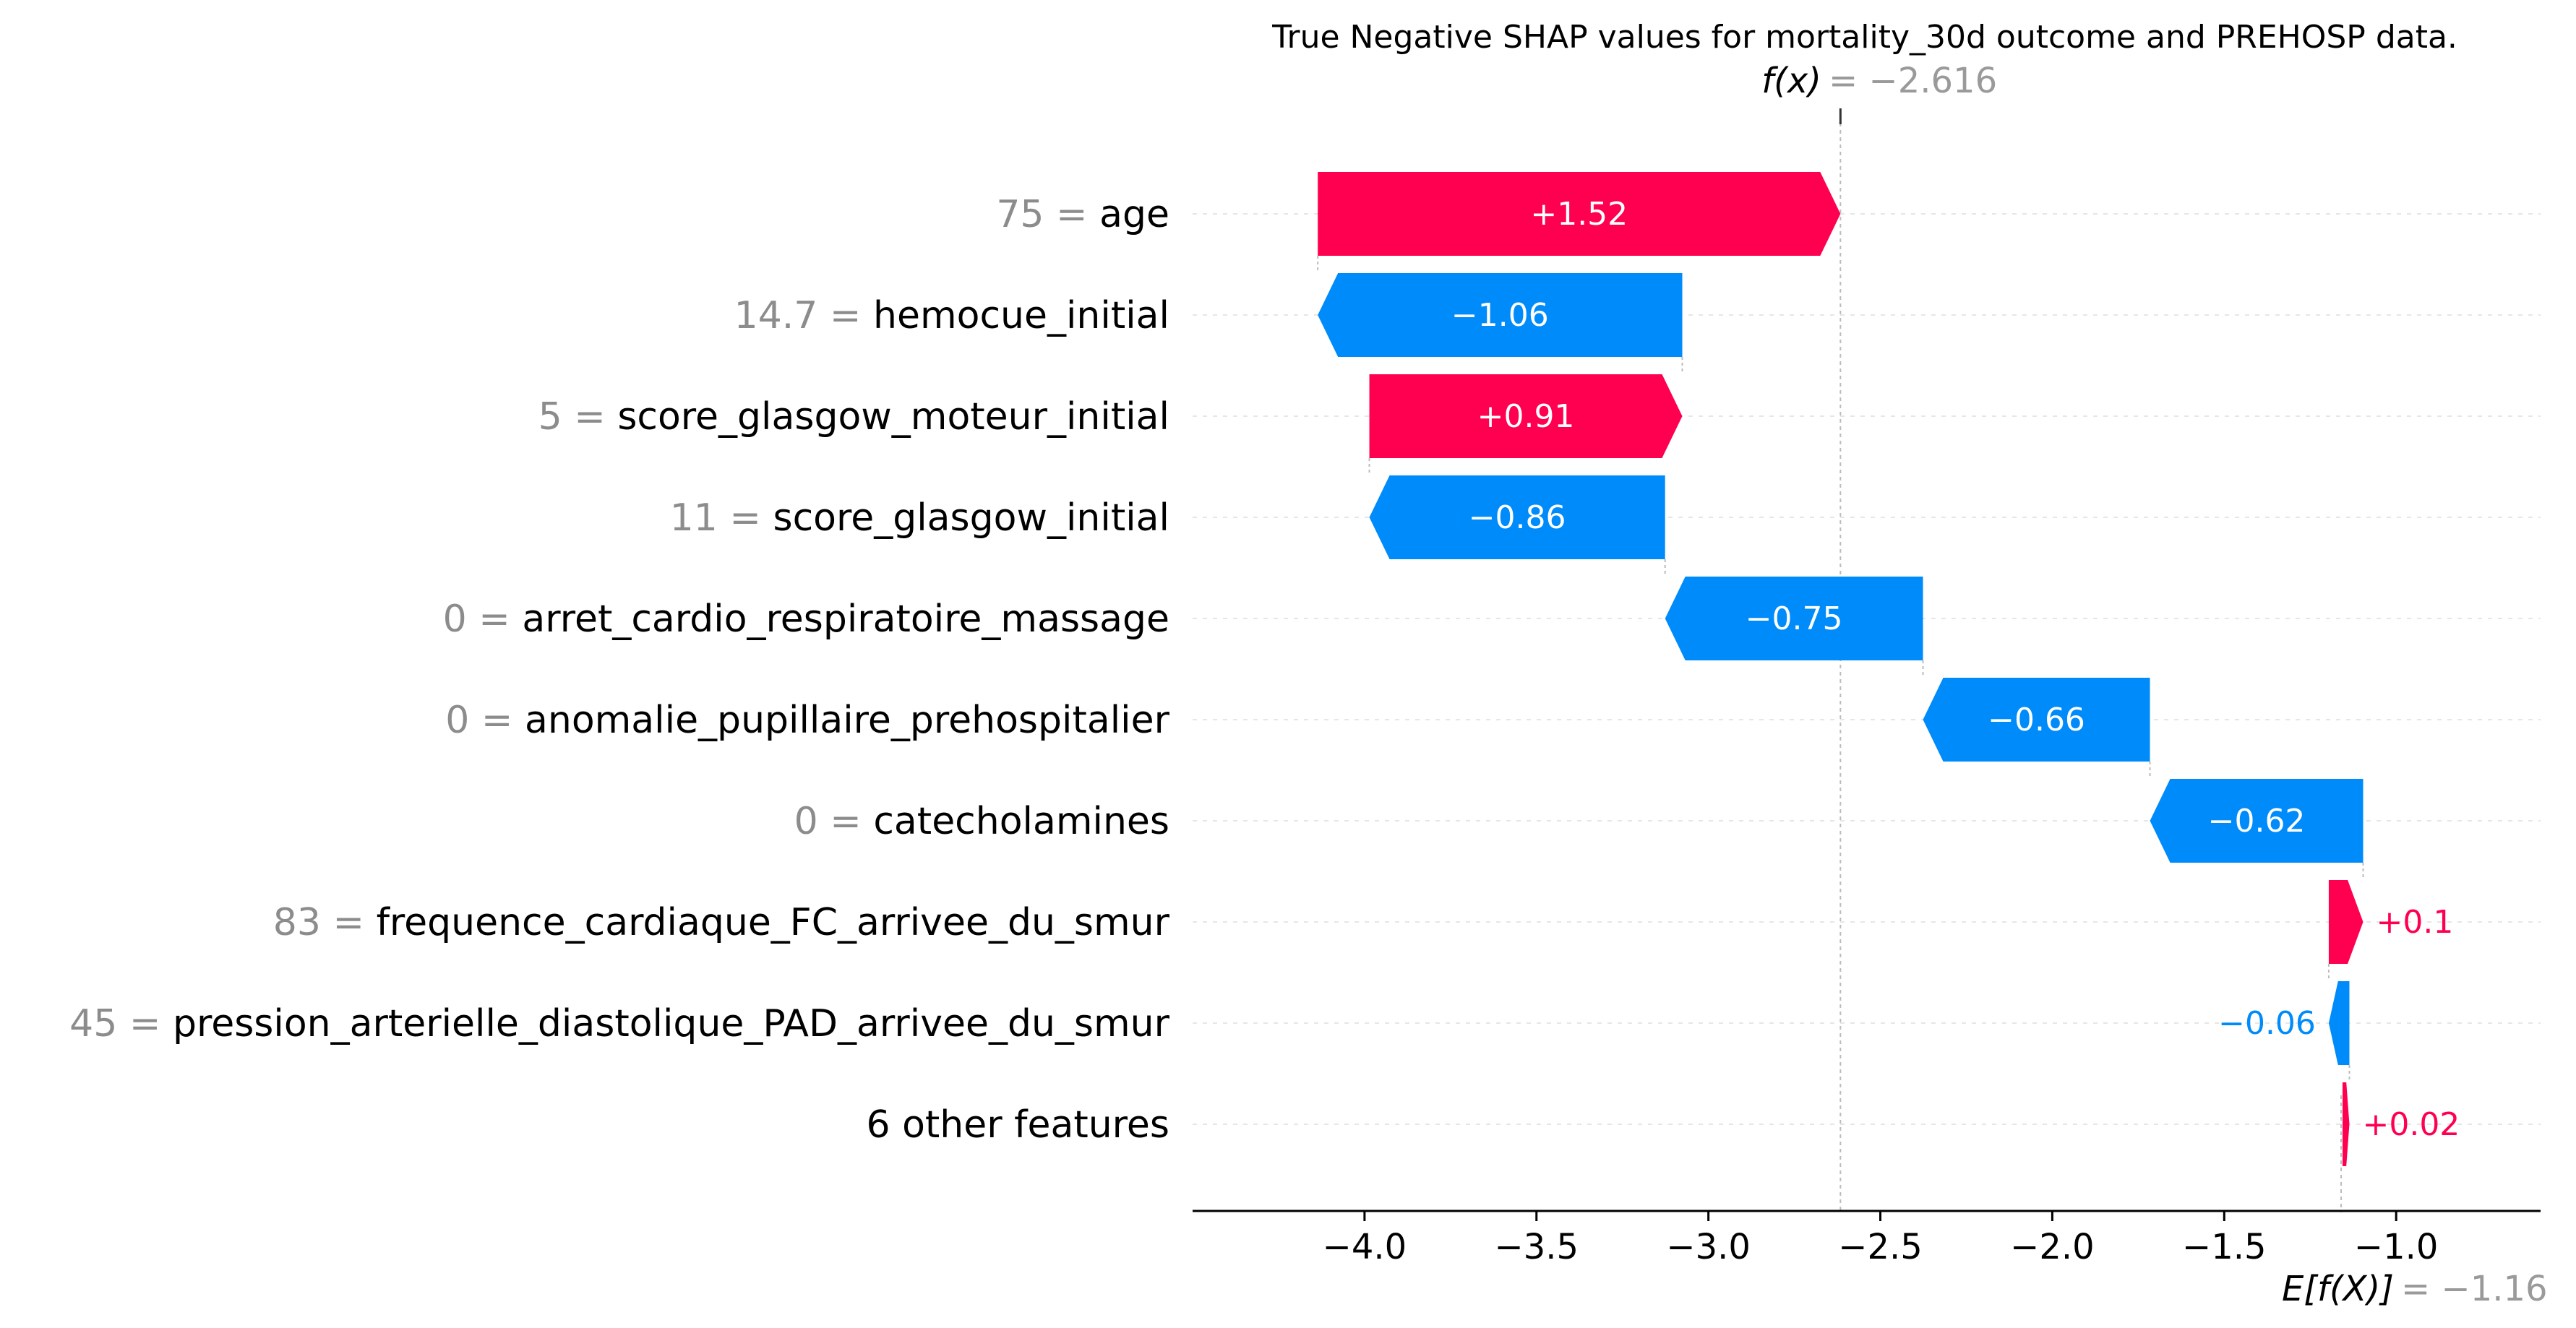 Image resolution: width=2576 pixels, height=1328 pixels. What do you see at coordinates (1365, 1247) in the screenshot?
I see `x-tick-label: −4.0` at bounding box center [1365, 1247].